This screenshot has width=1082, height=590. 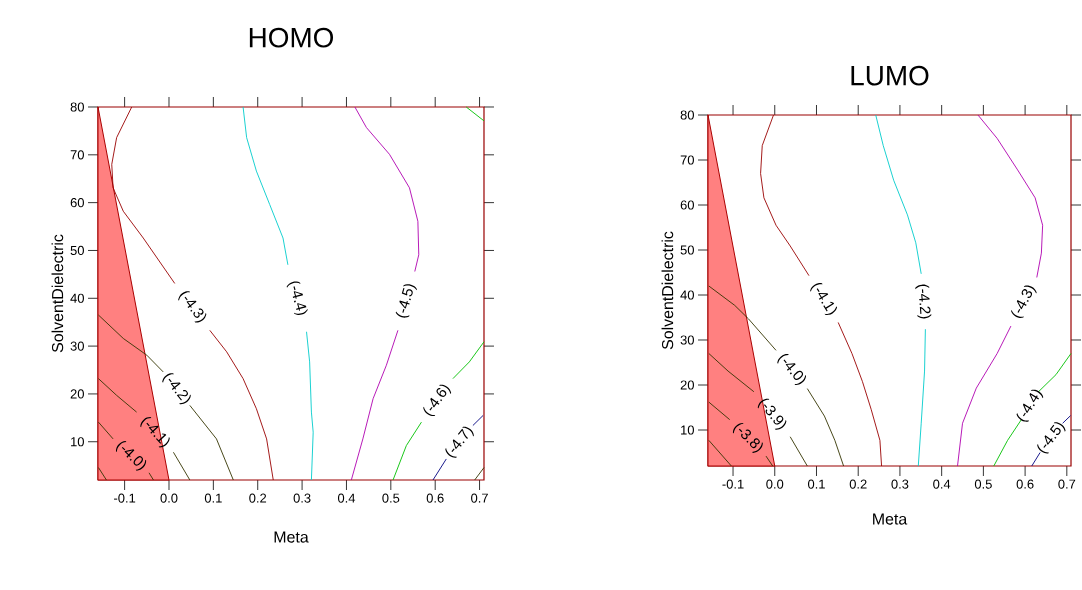 What do you see at coordinates (406, 301) in the screenshot?
I see `text: (-4.5)` at bounding box center [406, 301].